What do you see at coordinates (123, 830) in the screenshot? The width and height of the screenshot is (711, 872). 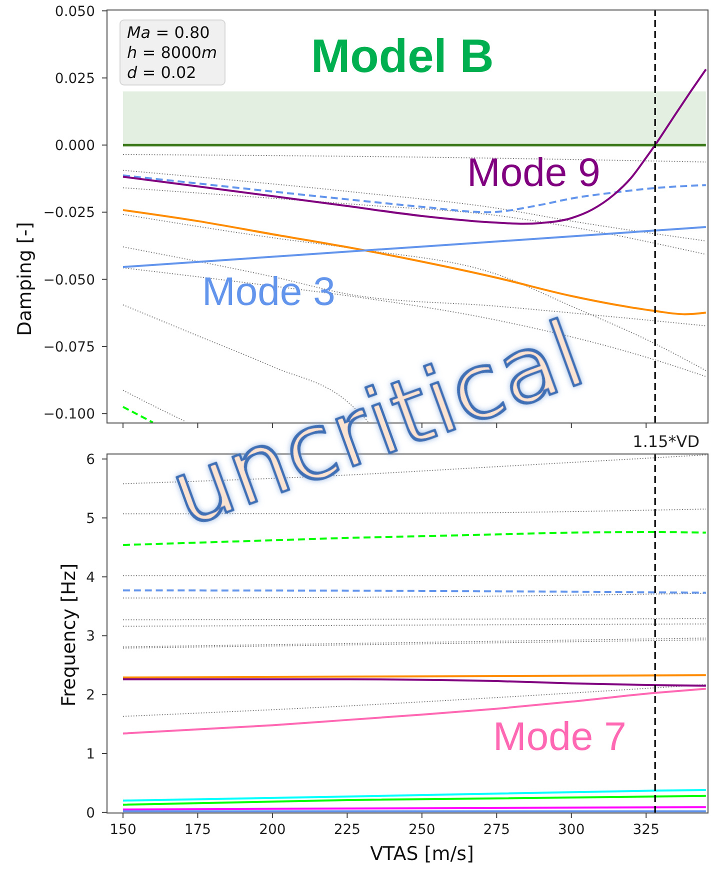 I see `x-tick-label: 150` at bounding box center [123, 830].